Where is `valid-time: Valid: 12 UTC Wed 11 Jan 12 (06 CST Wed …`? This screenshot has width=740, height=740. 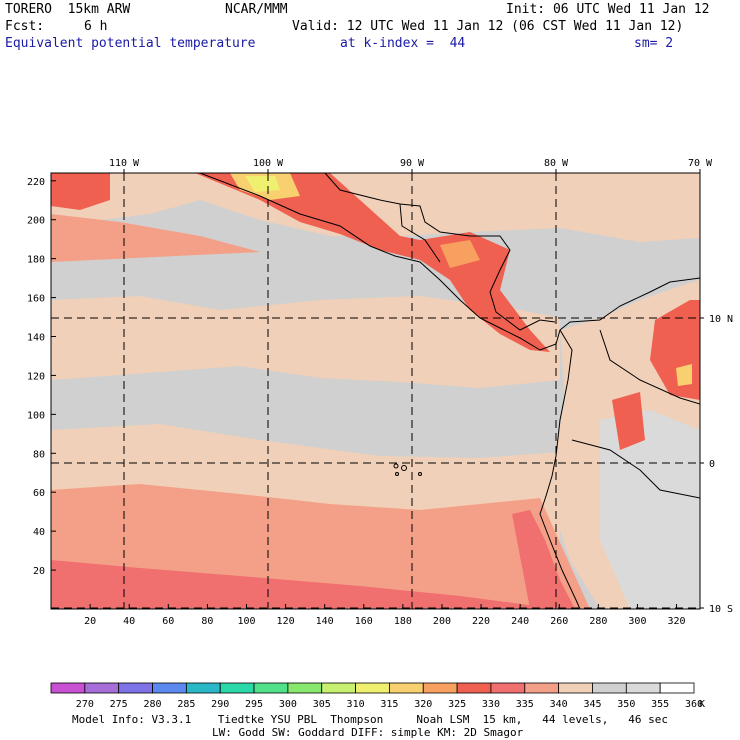
valid-time: Valid: 12 UTC Wed 11 Jan 12 (06 CST Wed … is located at coordinates (488, 26).